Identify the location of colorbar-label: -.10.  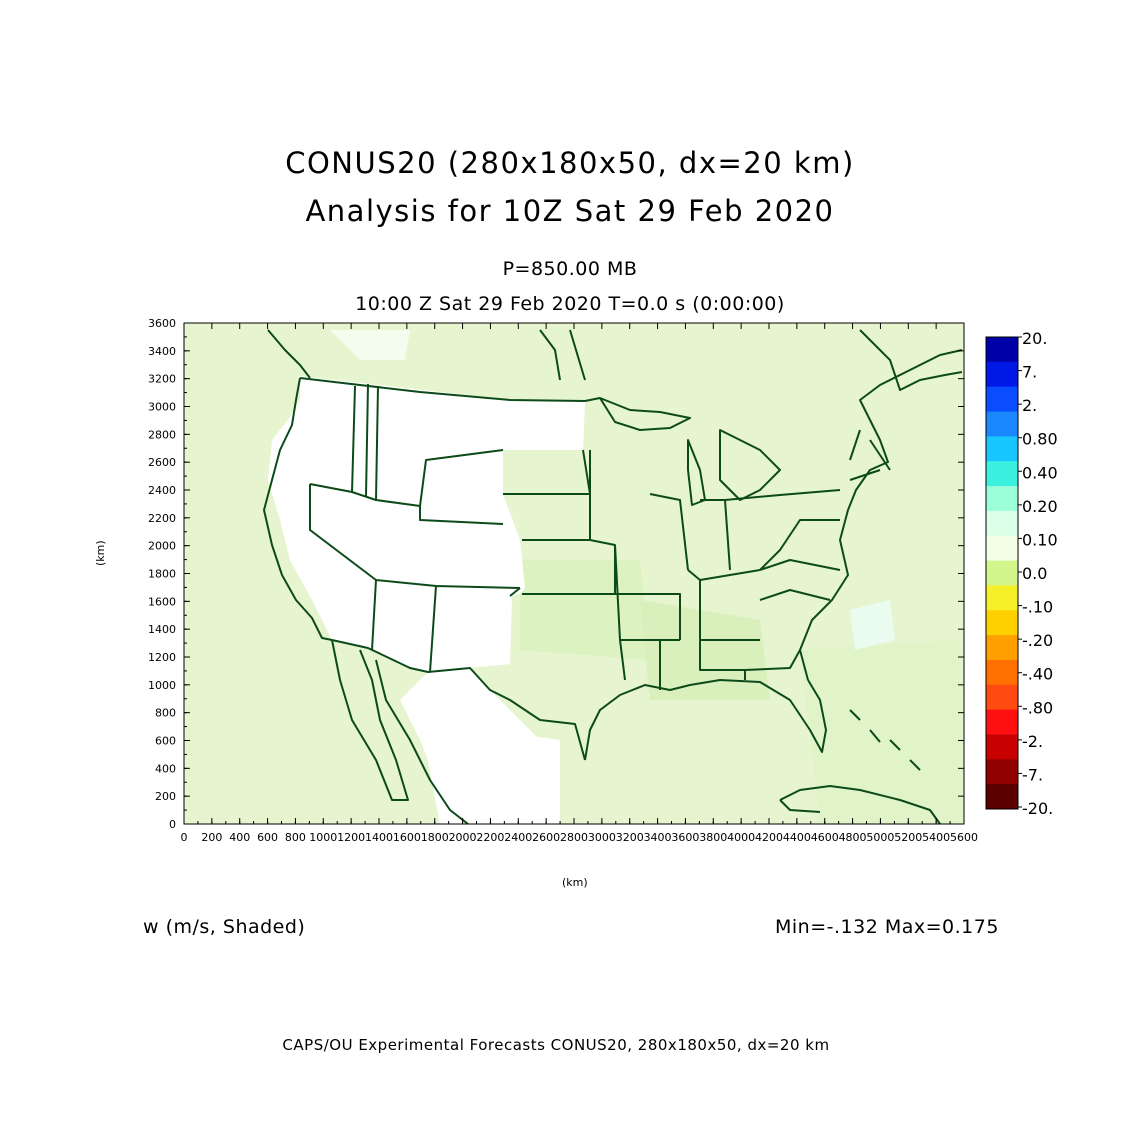
(1037, 607).